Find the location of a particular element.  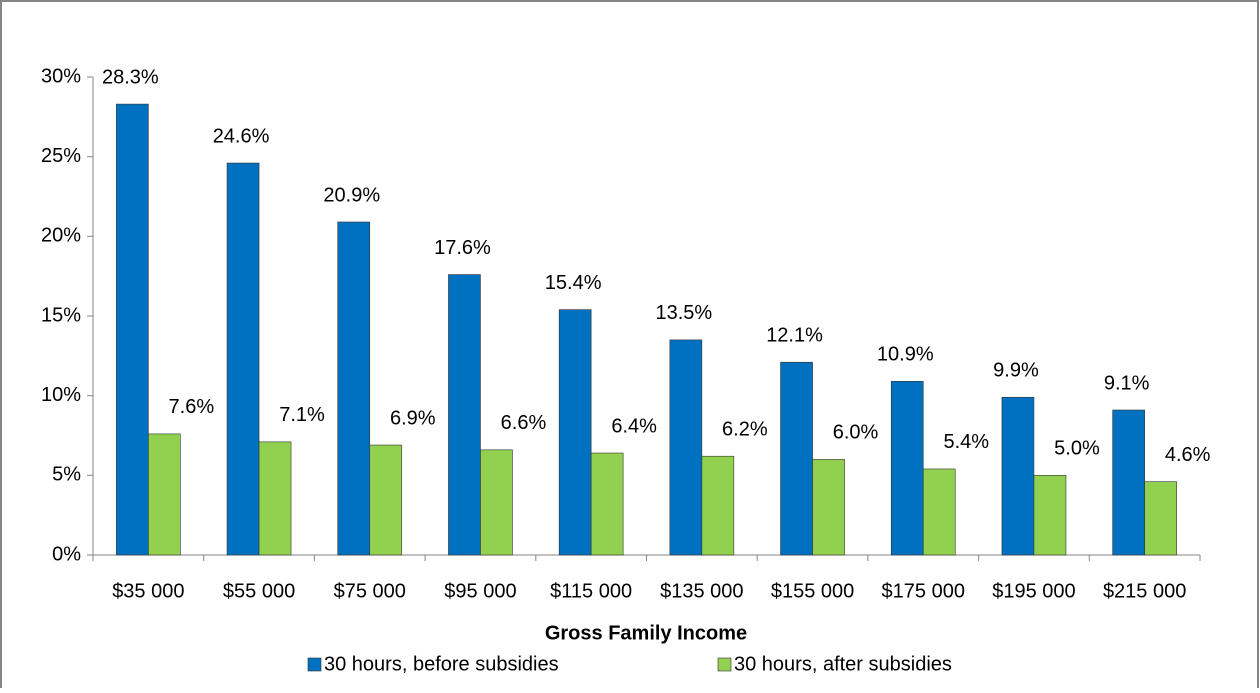

data-label: 5.0% is located at coordinates (1077, 449).